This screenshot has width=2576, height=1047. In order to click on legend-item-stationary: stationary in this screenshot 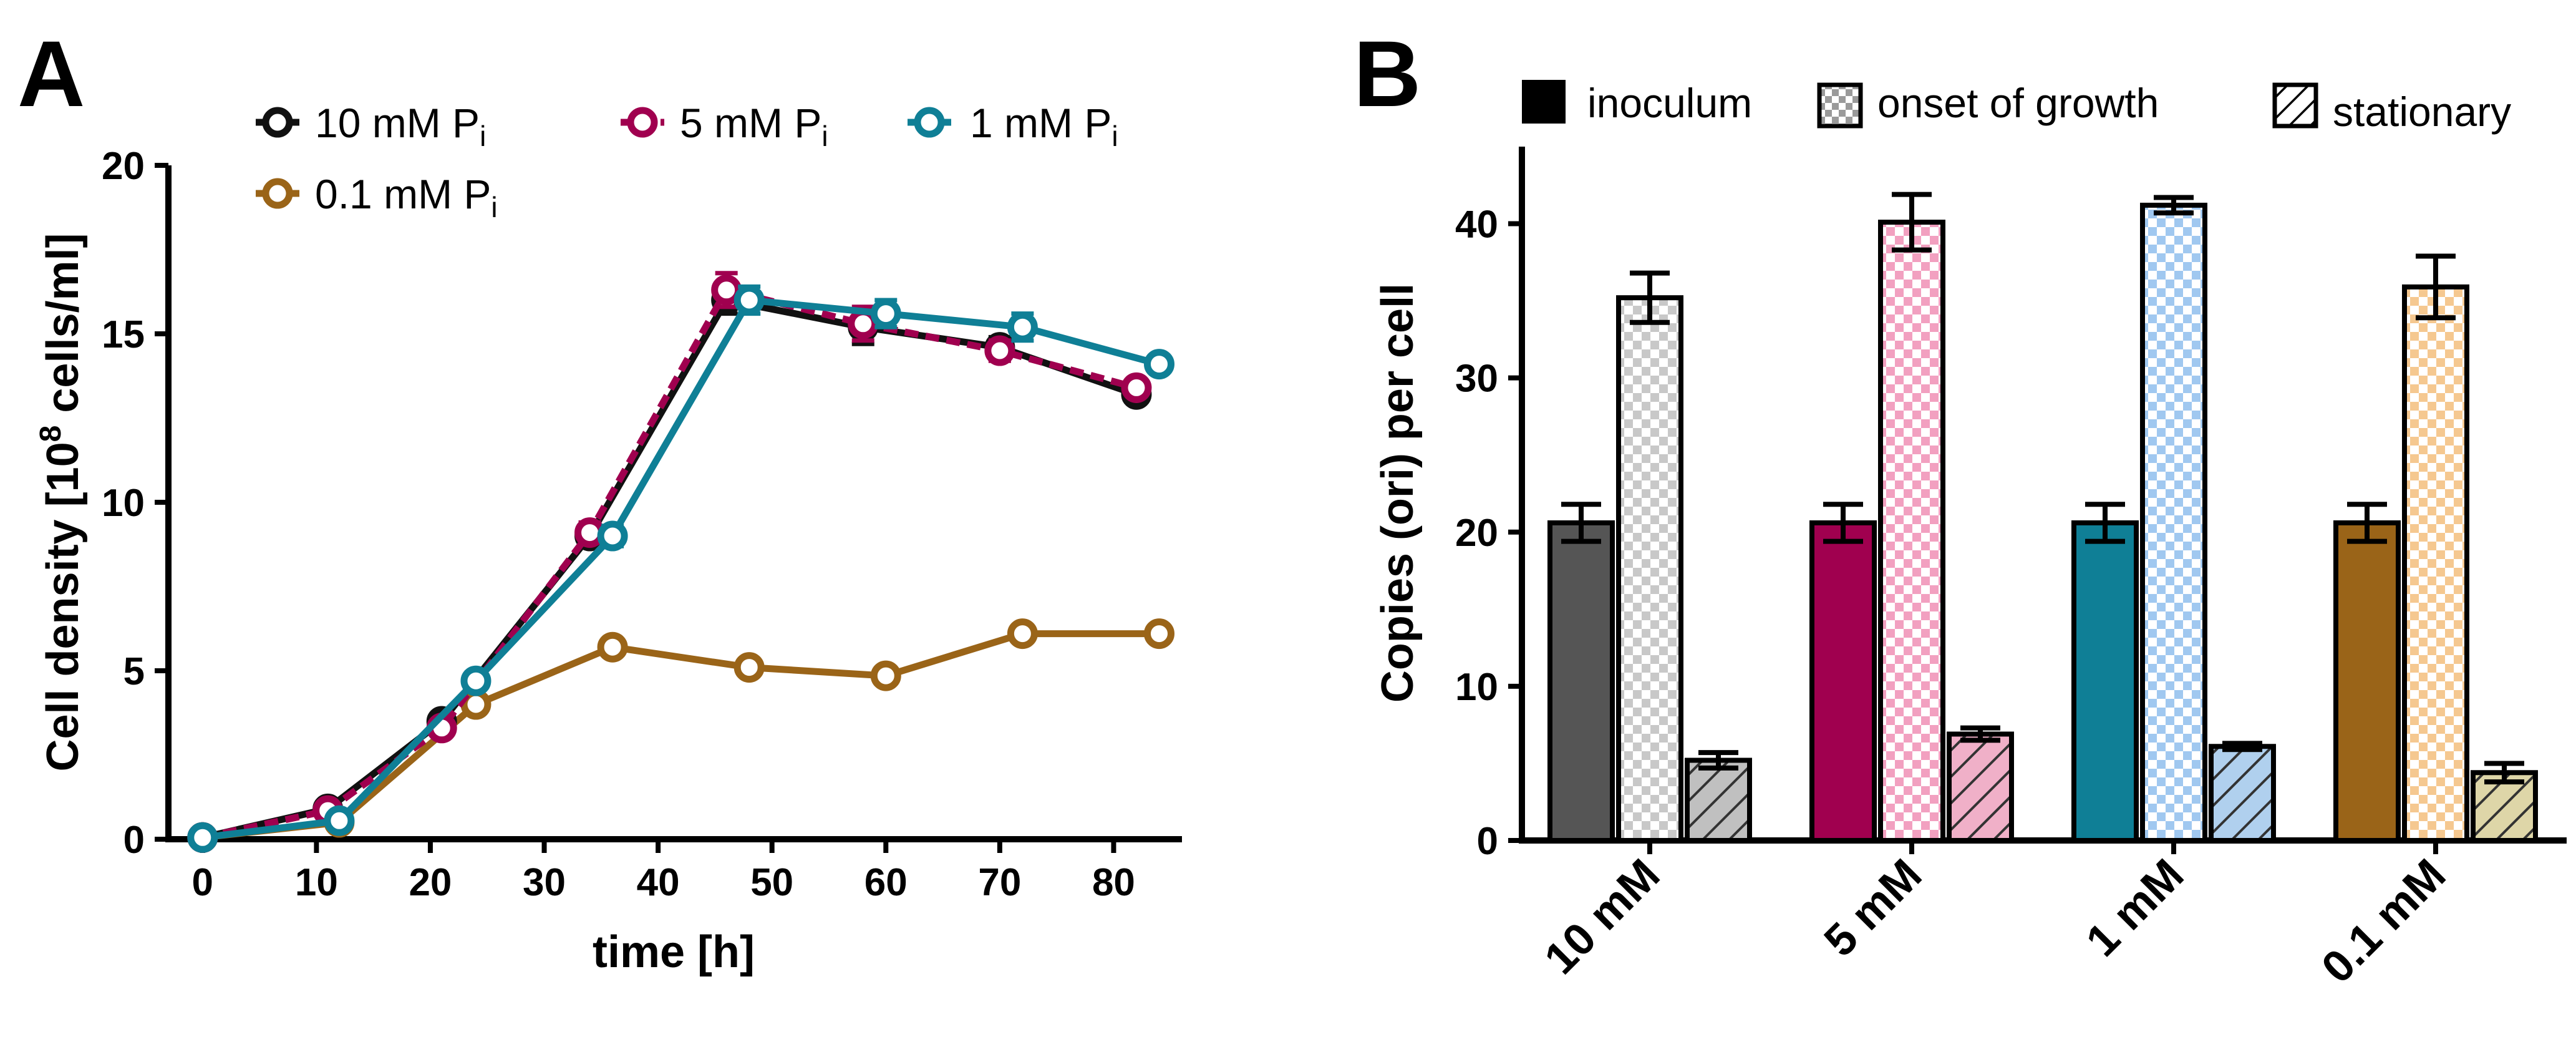, I will do `click(2391, 109)`.